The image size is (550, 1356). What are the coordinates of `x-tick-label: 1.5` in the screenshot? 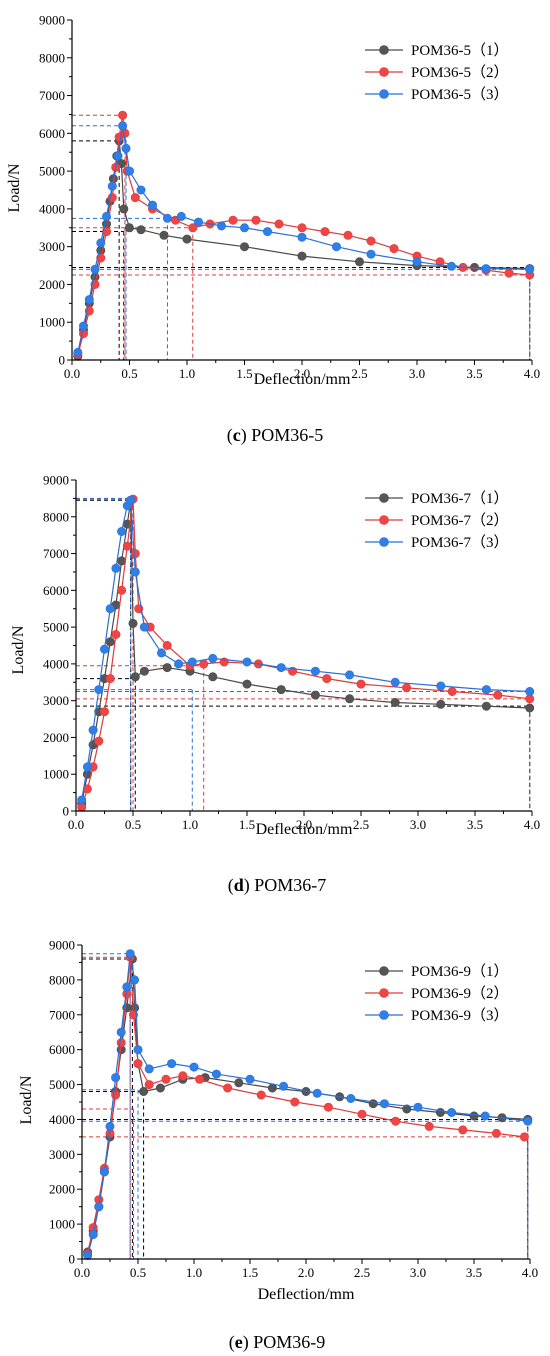 It's located at (244, 373).